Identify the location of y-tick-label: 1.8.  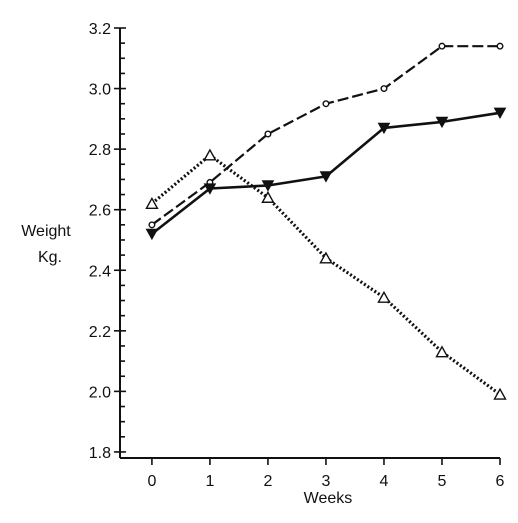
(100, 453).